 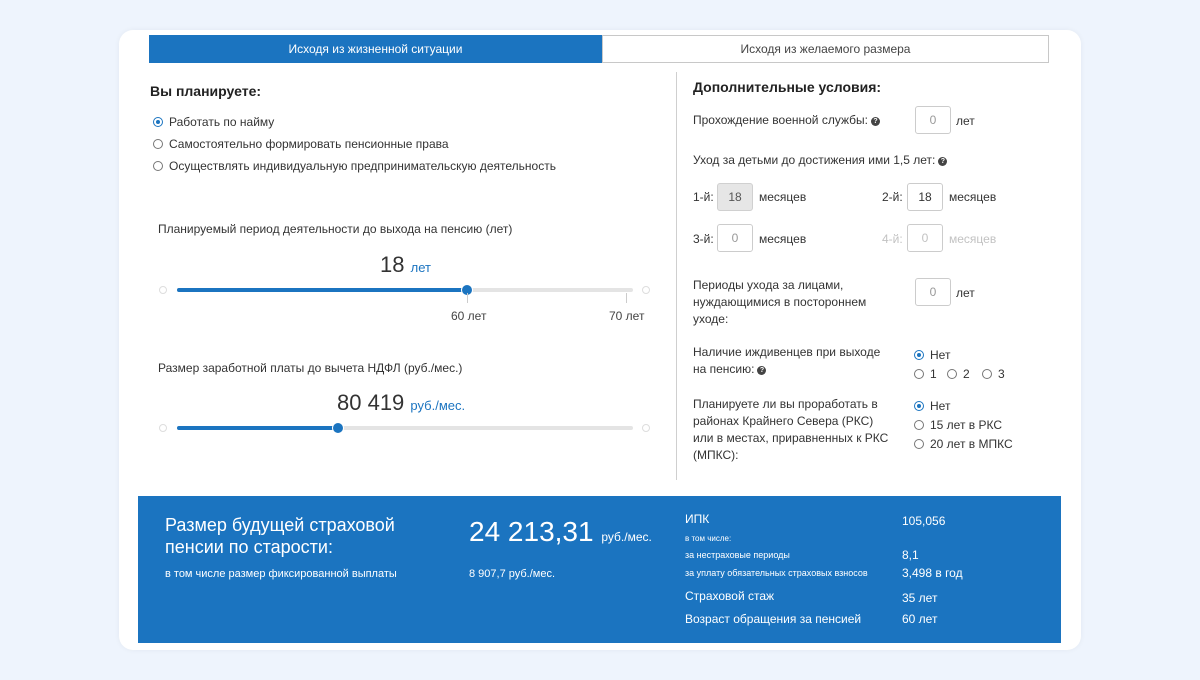 I want to click on military-input: 0, so click(x=933, y=120).